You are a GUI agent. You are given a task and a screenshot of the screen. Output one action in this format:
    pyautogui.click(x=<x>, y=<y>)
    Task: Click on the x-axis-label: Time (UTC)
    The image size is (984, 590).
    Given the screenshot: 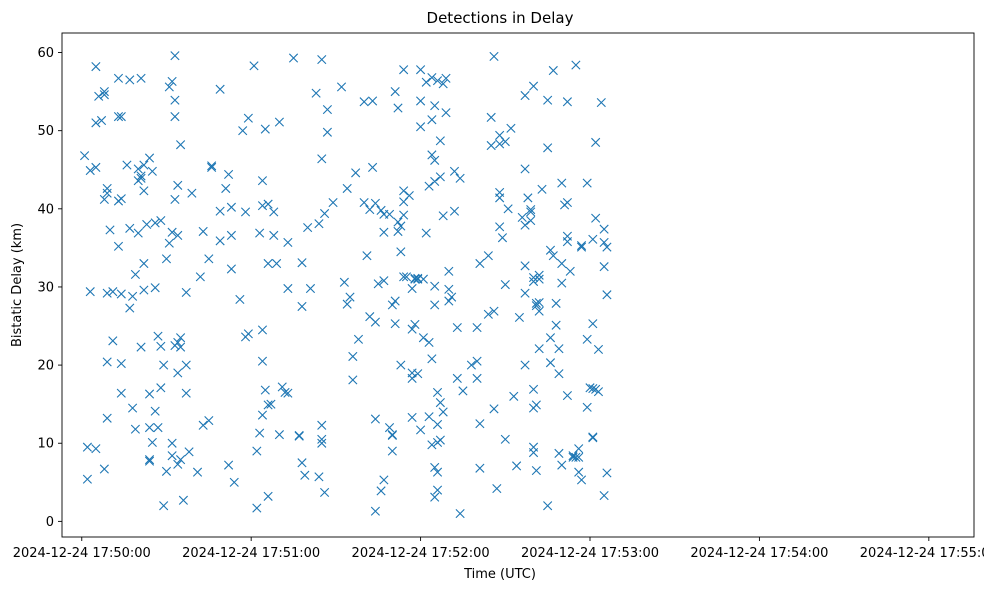 What is the action you would take?
    pyautogui.click(x=499, y=574)
    